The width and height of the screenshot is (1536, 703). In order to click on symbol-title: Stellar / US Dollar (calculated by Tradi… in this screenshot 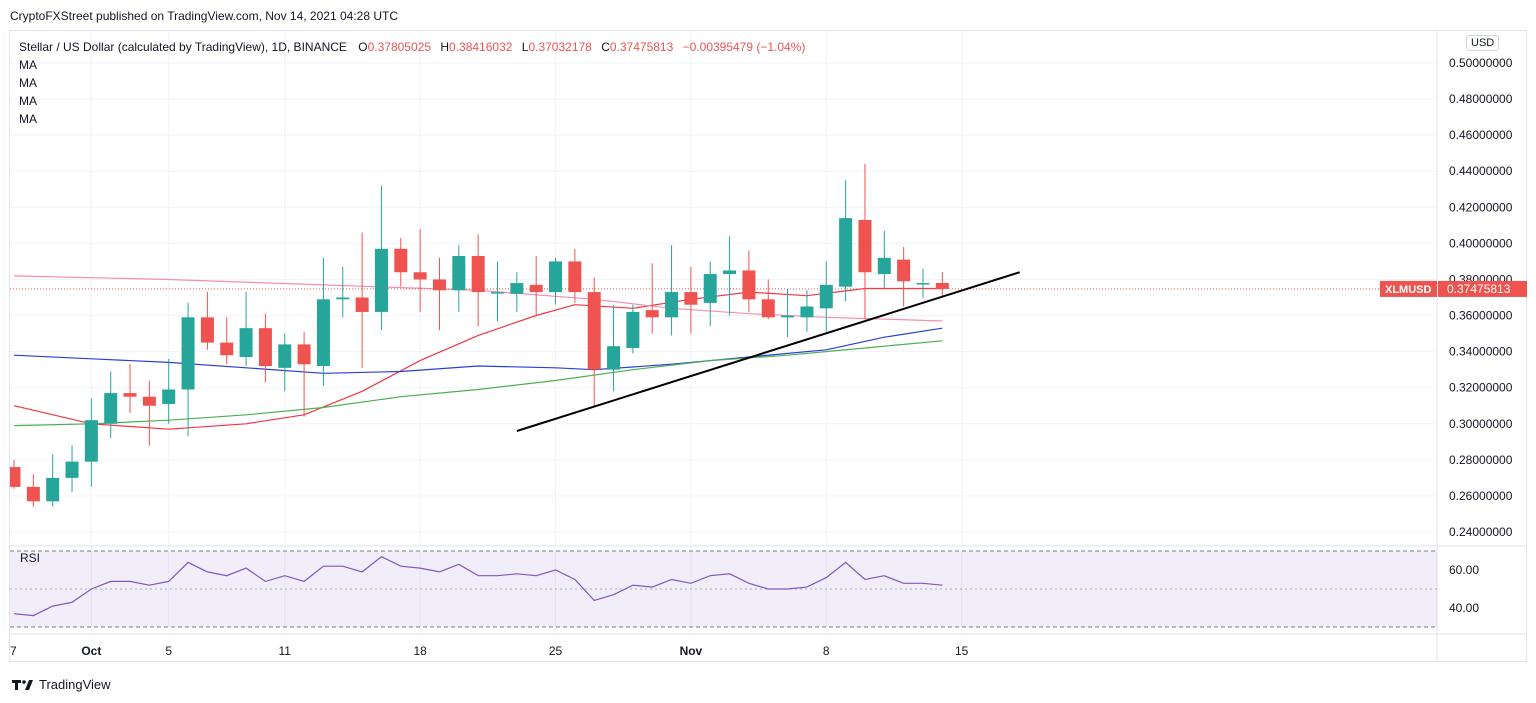, I will do `click(183, 47)`.